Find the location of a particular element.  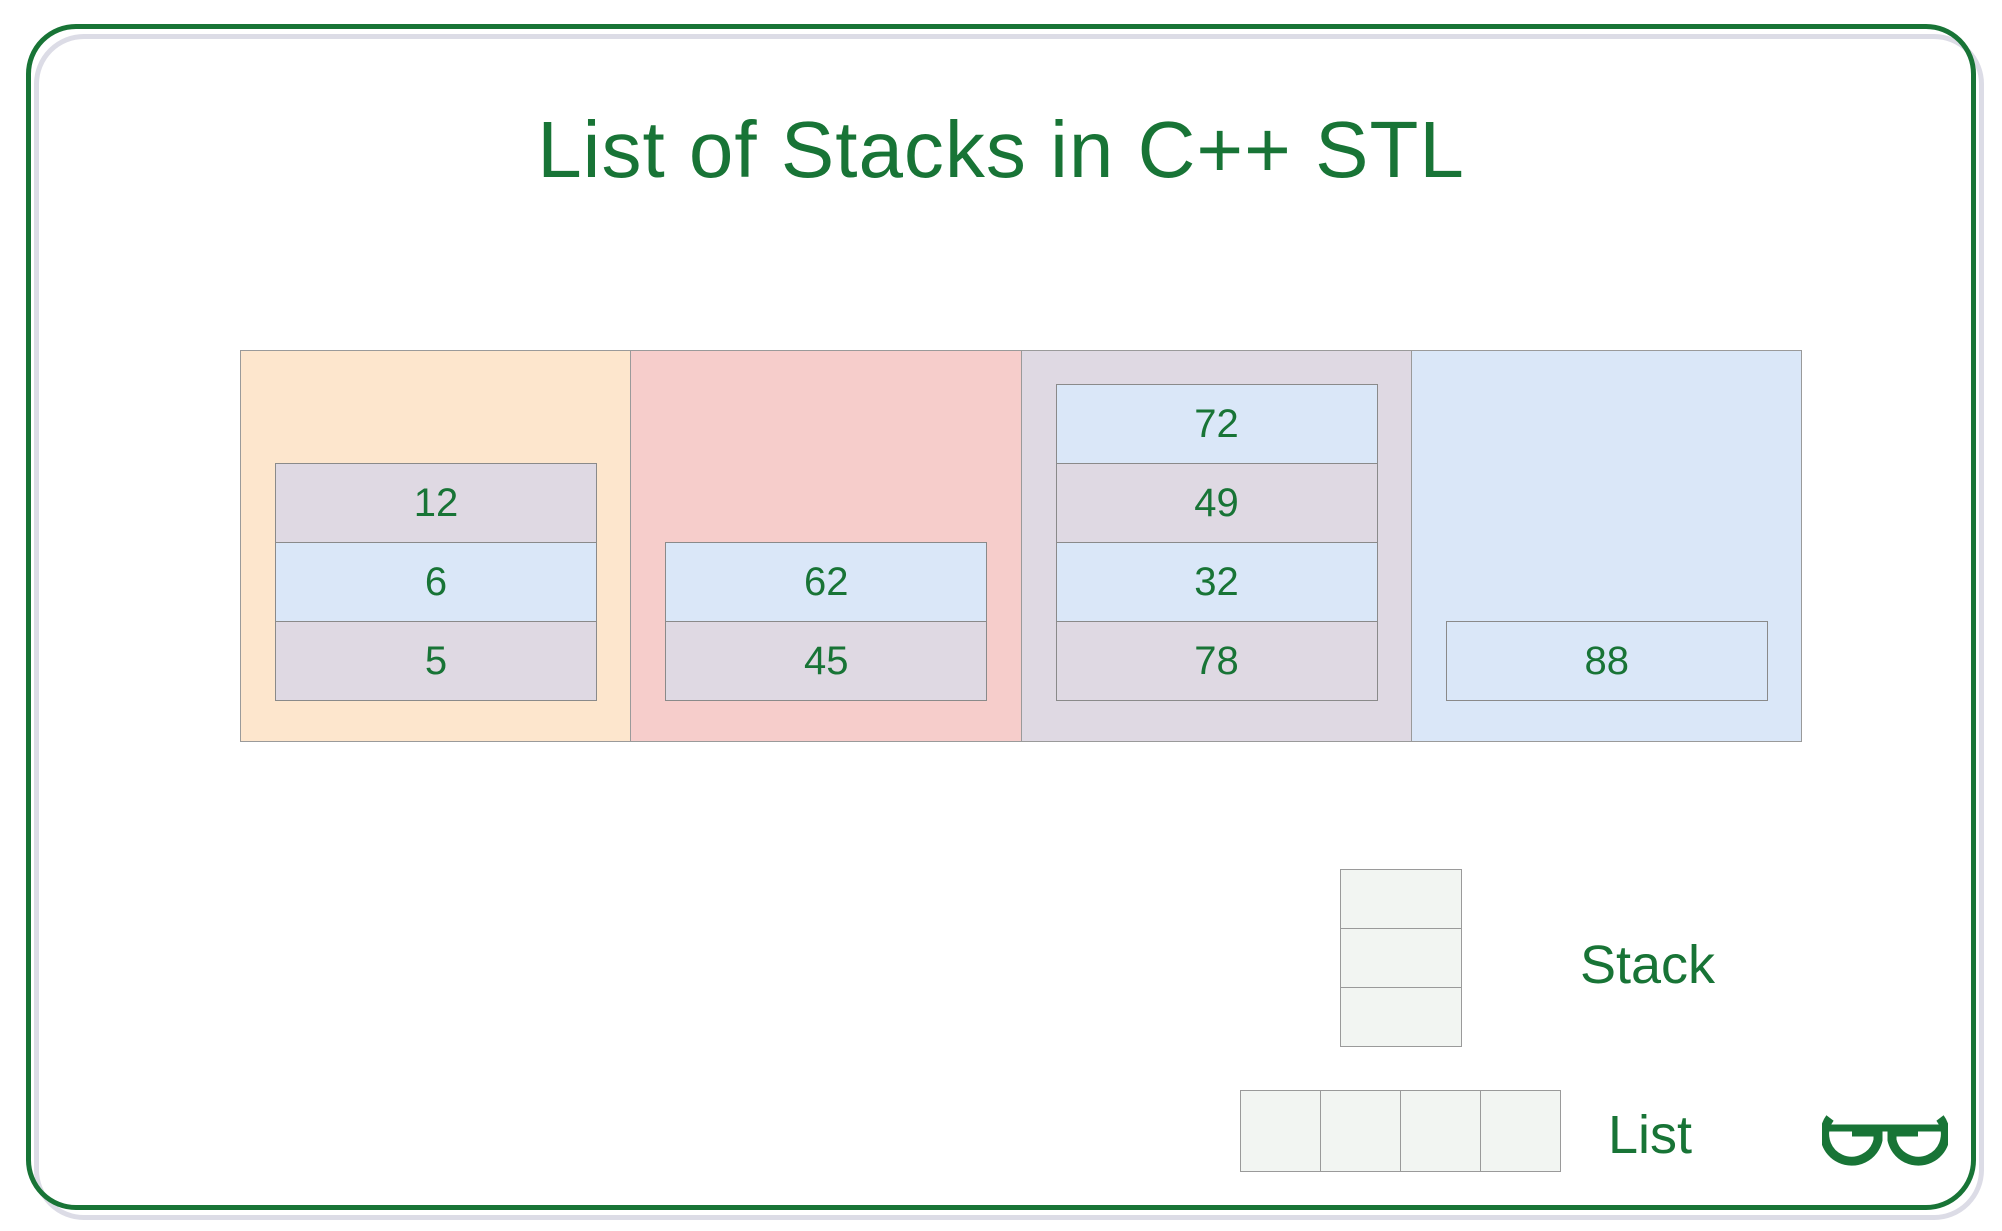

stack: 72 49 32 78 is located at coordinates (1216, 542).